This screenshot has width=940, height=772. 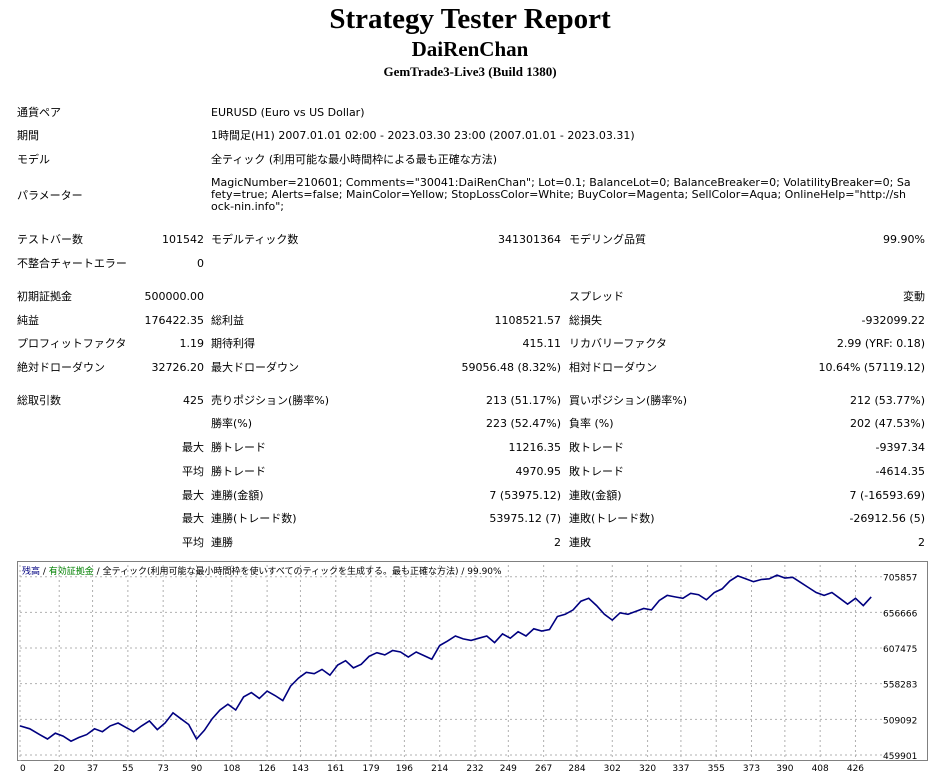 What do you see at coordinates (238, 471) in the screenshot?
I see `avg-win-label: 勝トレード` at bounding box center [238, 471].